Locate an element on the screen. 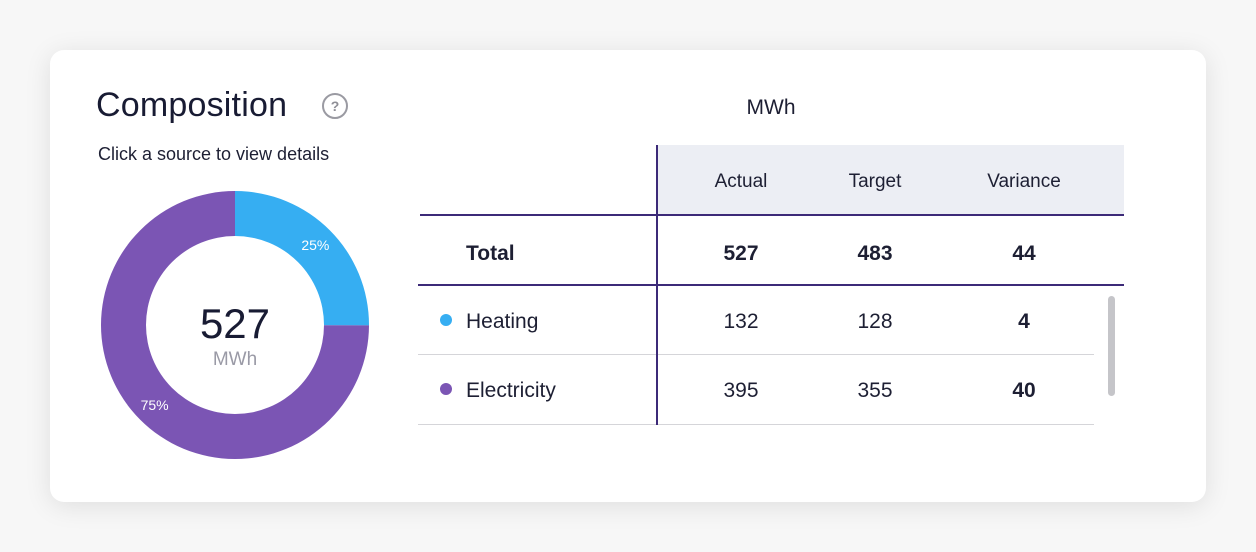 Image resolution: width=1256 pixels, height=552 pixels. header-divider is located at coordinates (772, 215).